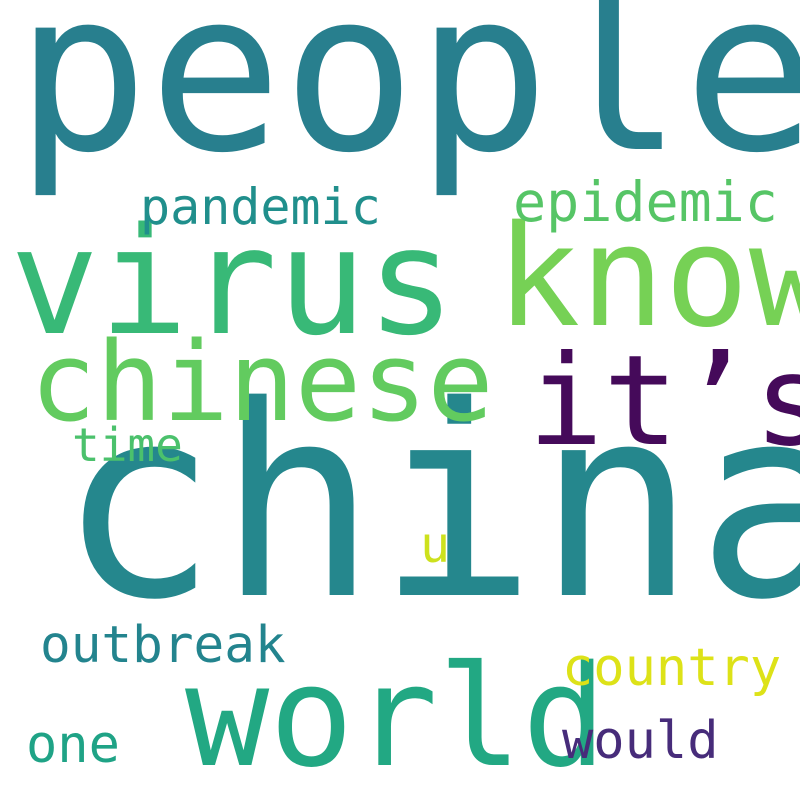  What do you see at coordinates (648, 277) in the screenshot?
I see `word-know: know` at bounding box center [648, 277].